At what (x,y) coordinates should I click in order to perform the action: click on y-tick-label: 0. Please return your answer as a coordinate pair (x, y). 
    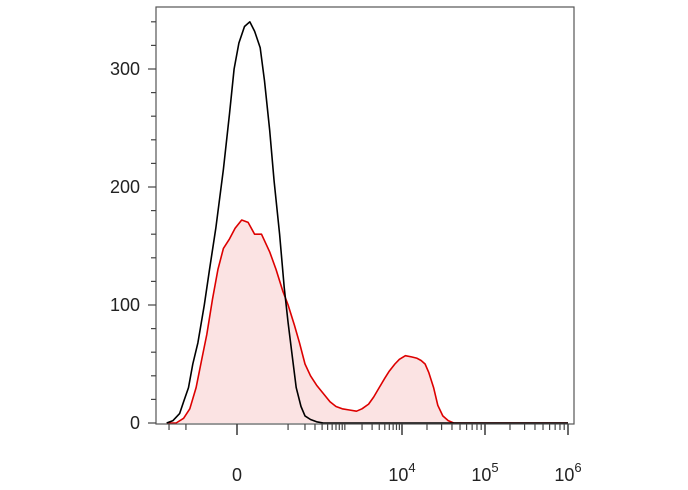
    Looking at the image, I should click on (135, 423).